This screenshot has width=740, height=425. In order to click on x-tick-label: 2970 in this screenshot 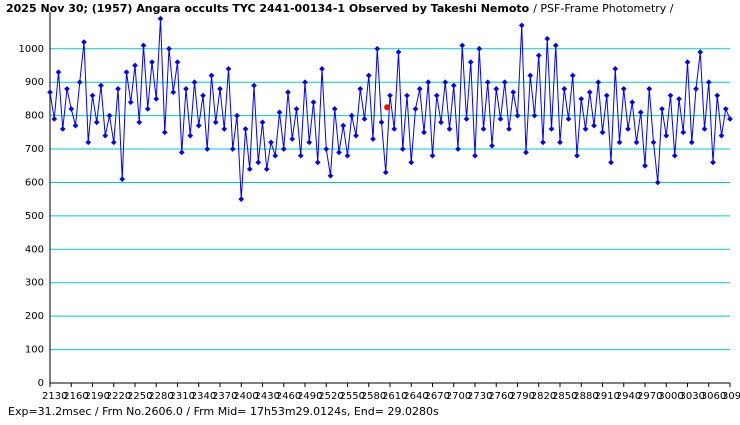, I will do `click(649, 396)`.